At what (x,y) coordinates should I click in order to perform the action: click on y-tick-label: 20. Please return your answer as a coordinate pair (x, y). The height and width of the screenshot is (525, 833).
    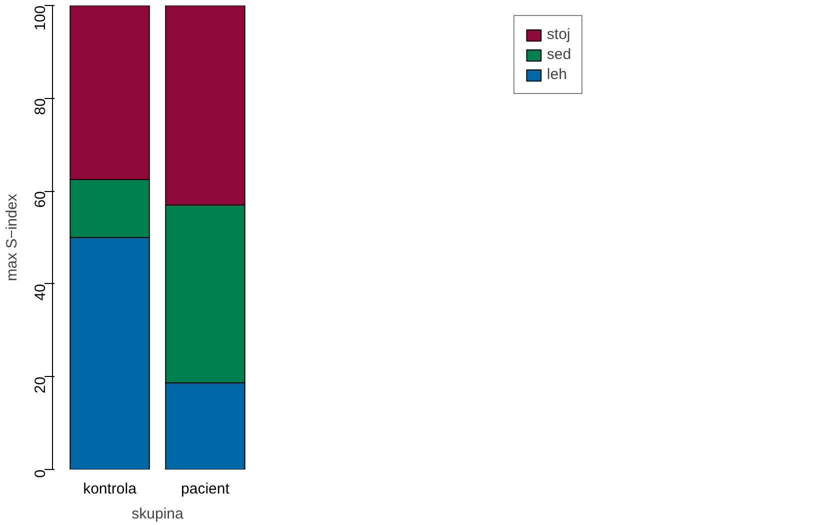
    Looking at the image, I should click on (40, 385).